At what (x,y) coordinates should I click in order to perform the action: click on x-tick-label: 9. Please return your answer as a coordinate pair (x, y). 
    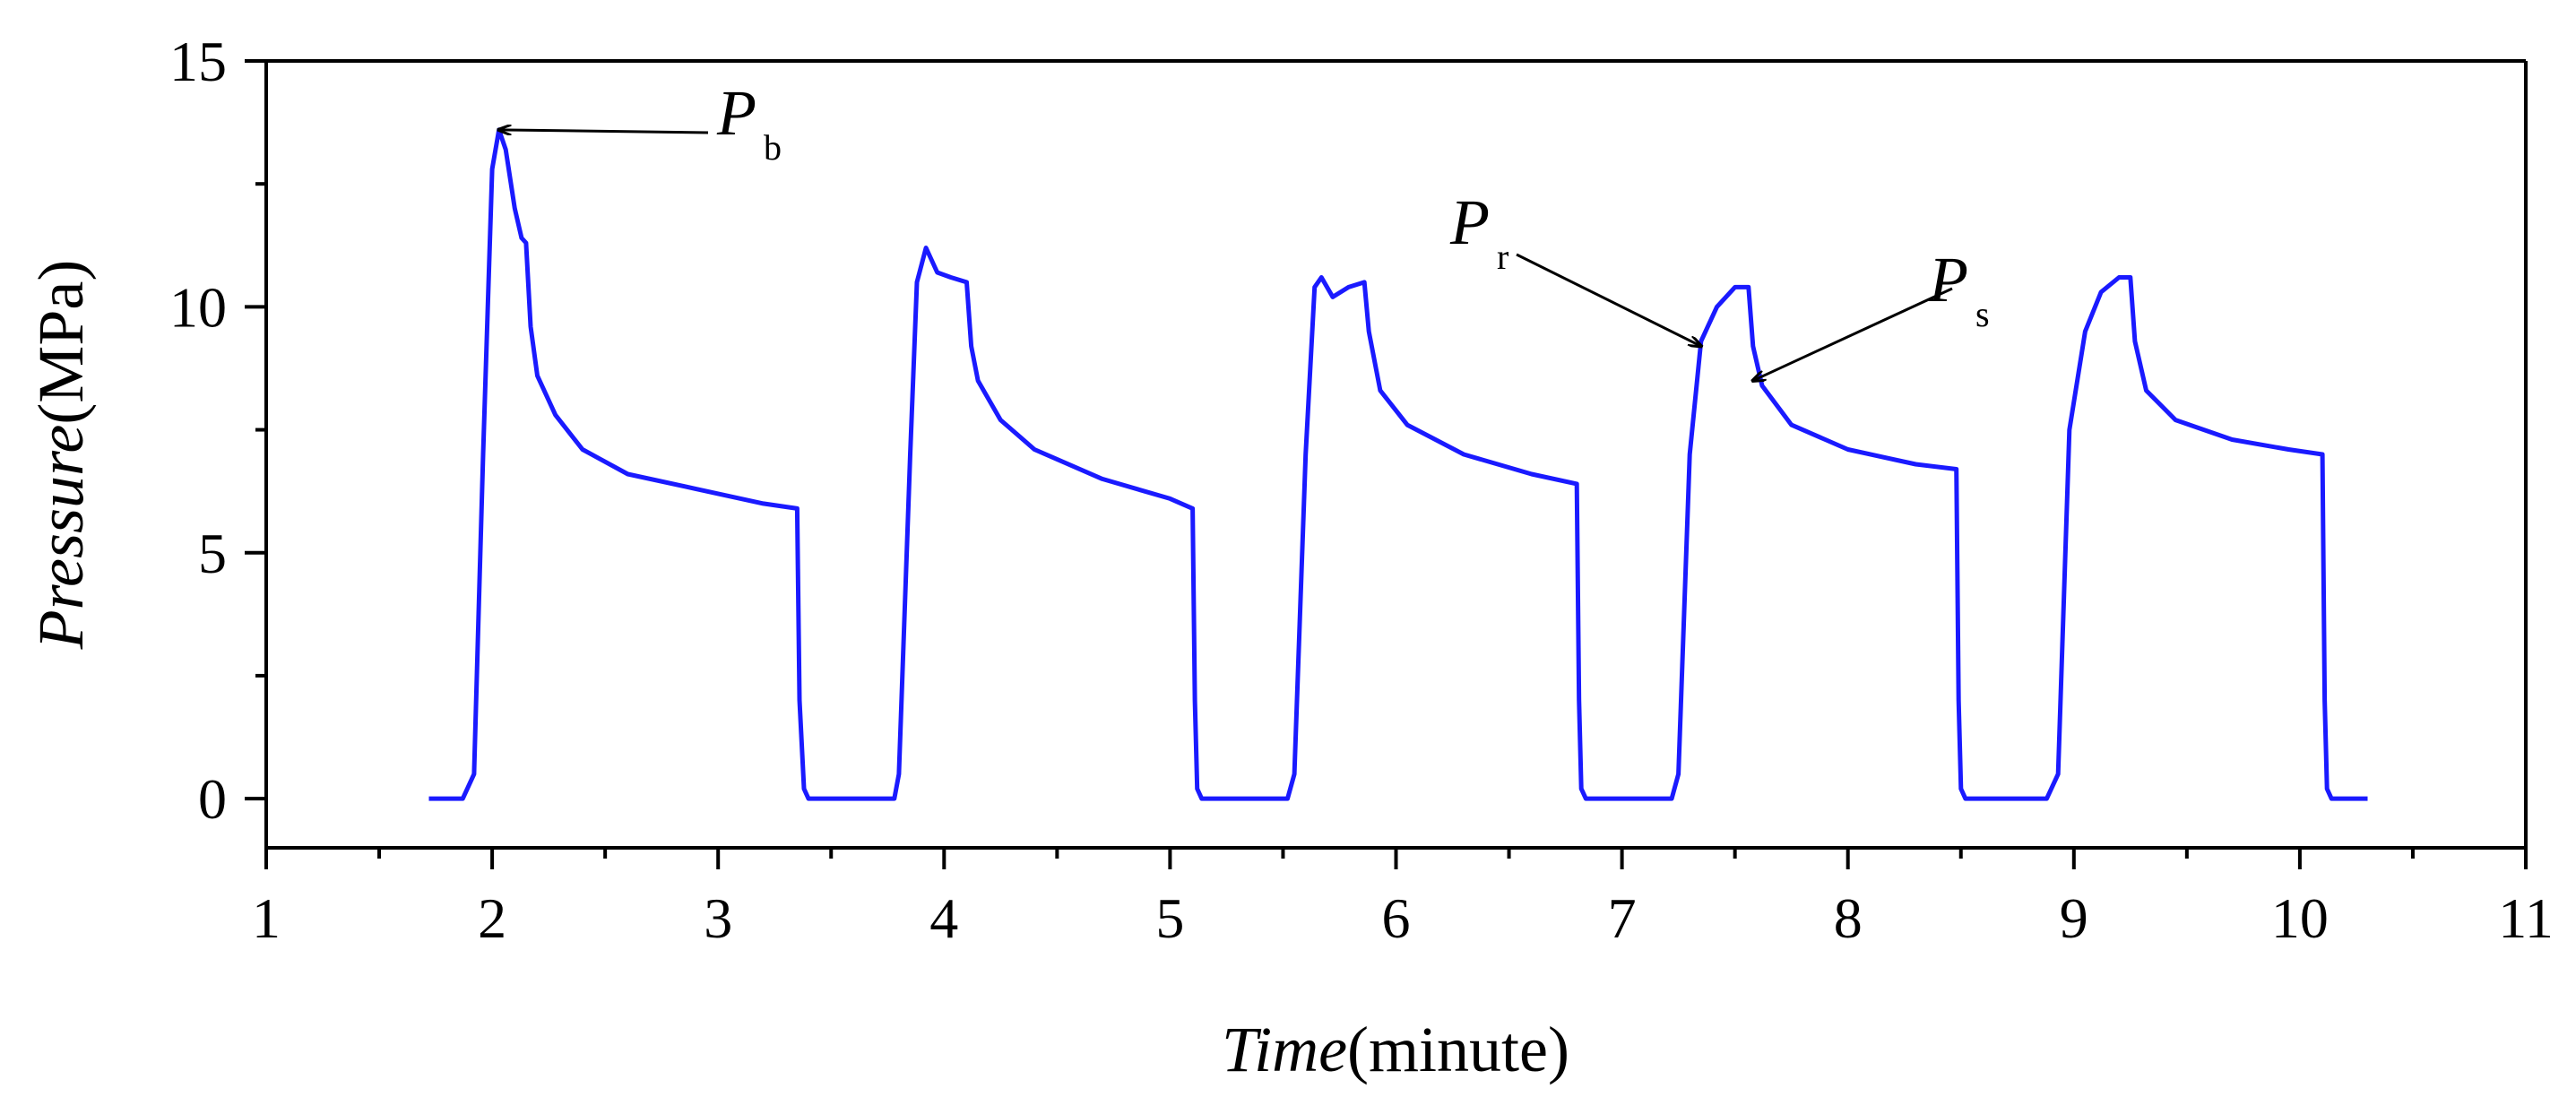
    Looking at the image, I should click on (2074, 918).